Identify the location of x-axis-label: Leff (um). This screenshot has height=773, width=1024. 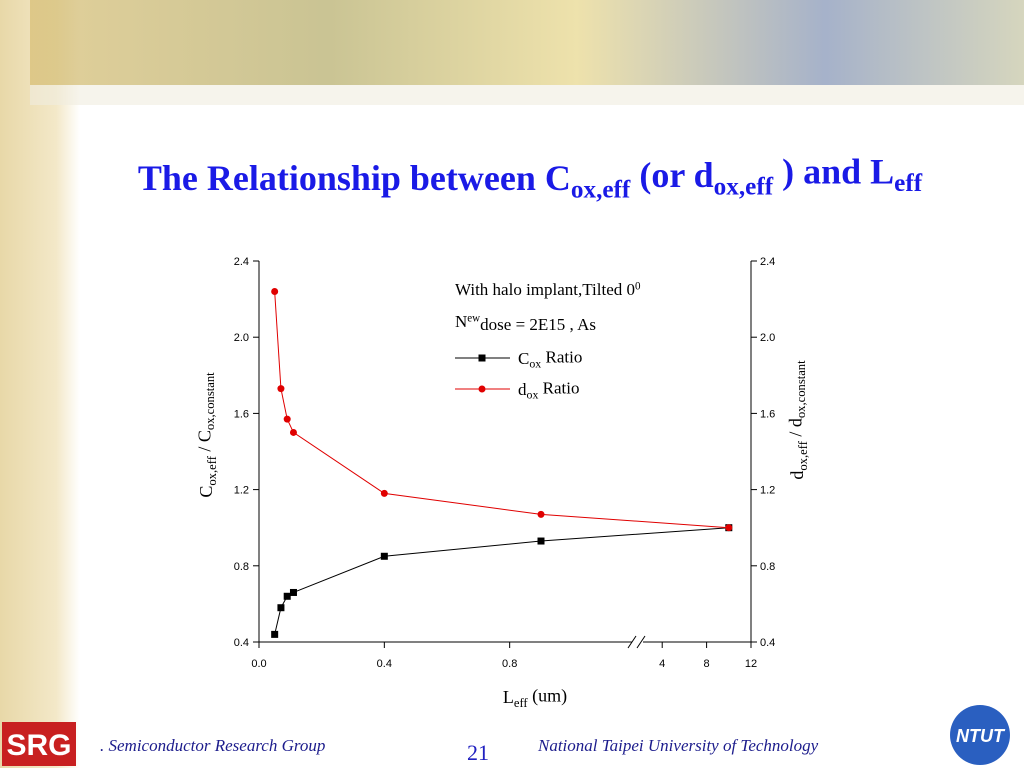
(535, 697).